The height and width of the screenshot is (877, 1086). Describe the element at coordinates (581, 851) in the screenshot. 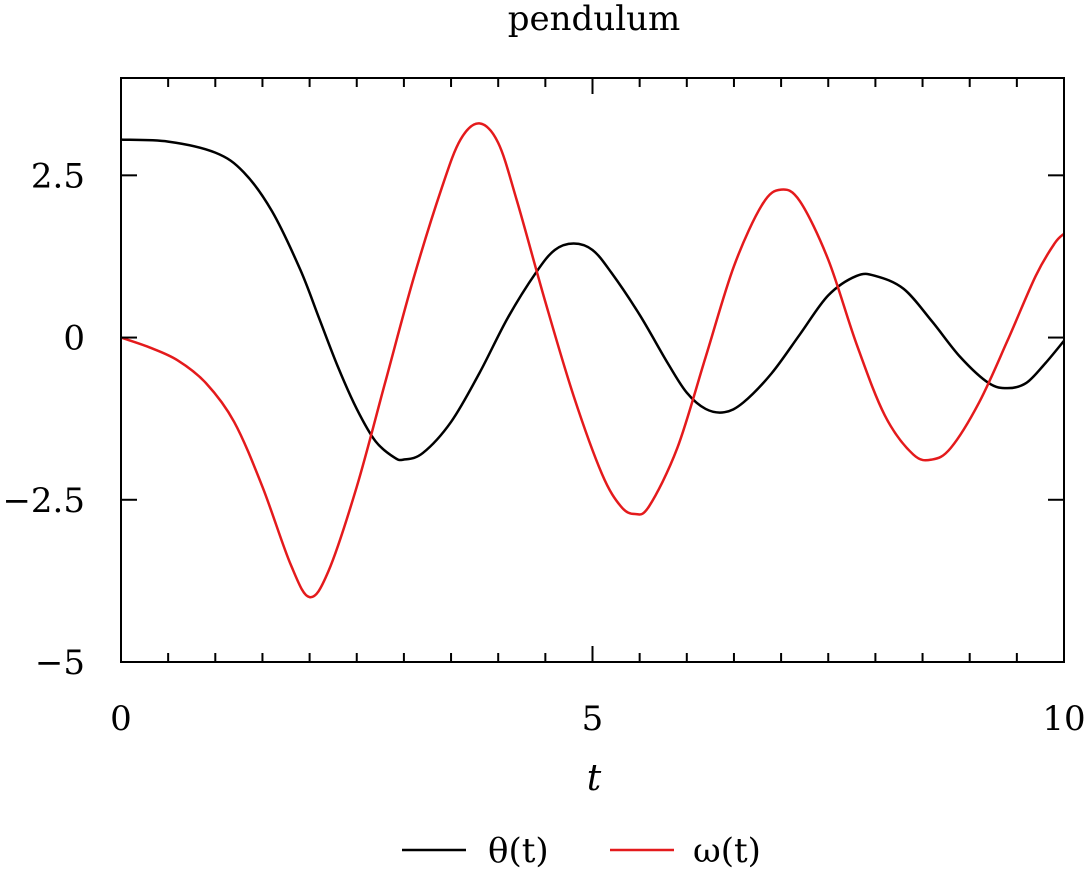

I see `legend: θ(t) ω(t)` at that location.